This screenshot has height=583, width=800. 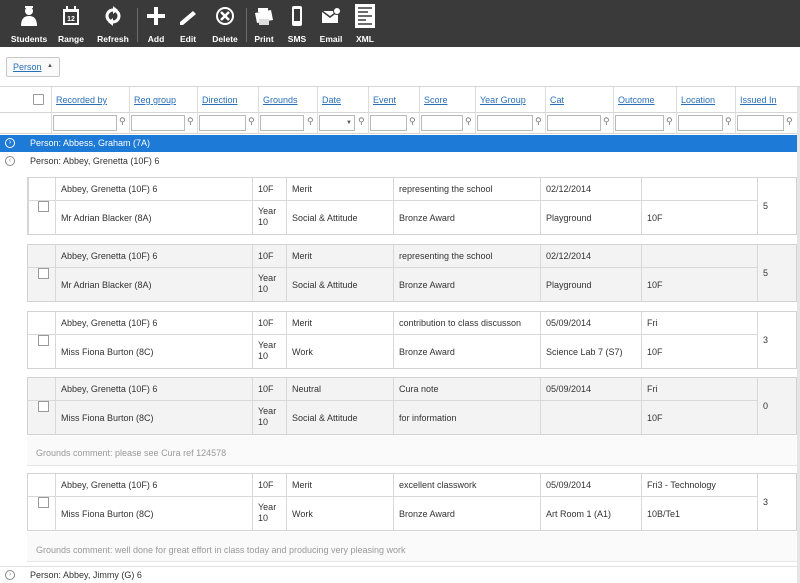 What do you see at coordinates (27, 67) in the screenshot?
I see `group-by-label: Person` at bounding box center [27, 67].